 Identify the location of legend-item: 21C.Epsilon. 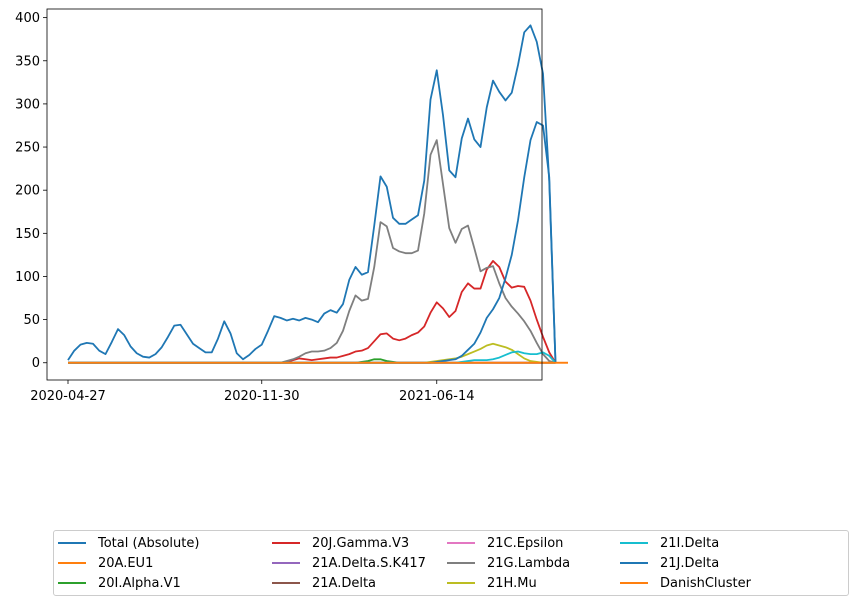
(505, 543).